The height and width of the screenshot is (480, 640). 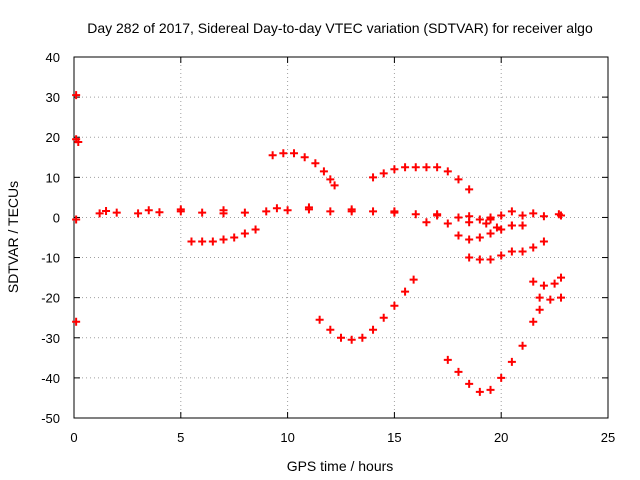 What do you see at coordinates (493, 350) in the screenshot?
I see `series-arc-19h` at bounding box center [493, 350].